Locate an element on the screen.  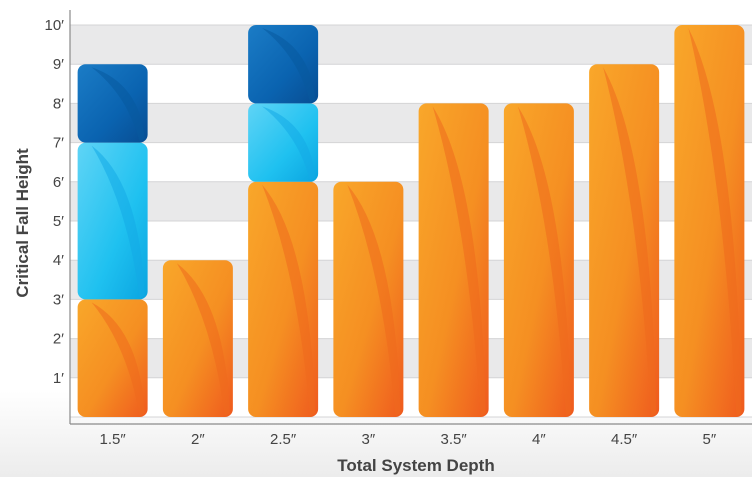
x-tick-label: 5″ is located at coordinates (710, 439).